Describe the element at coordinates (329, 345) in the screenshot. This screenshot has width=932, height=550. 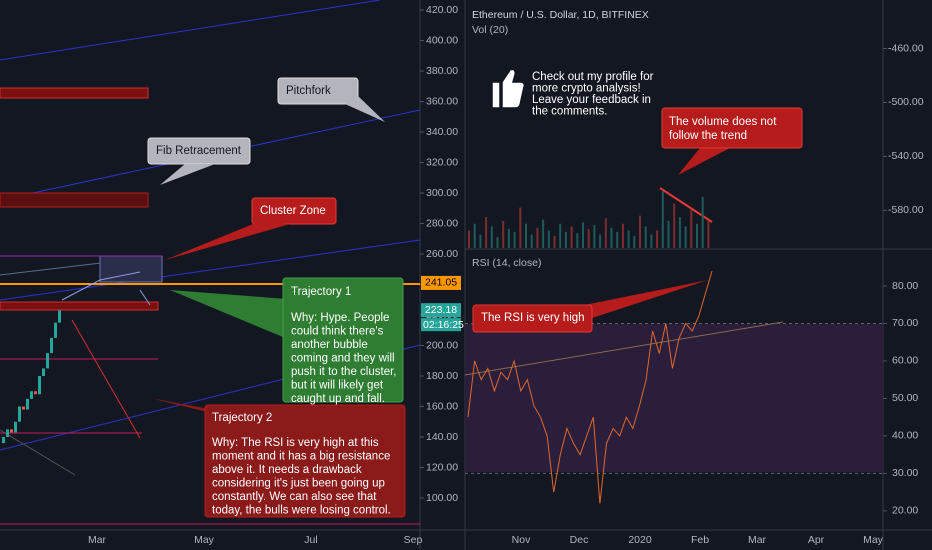
I see `annotation: another bubble` at that location.